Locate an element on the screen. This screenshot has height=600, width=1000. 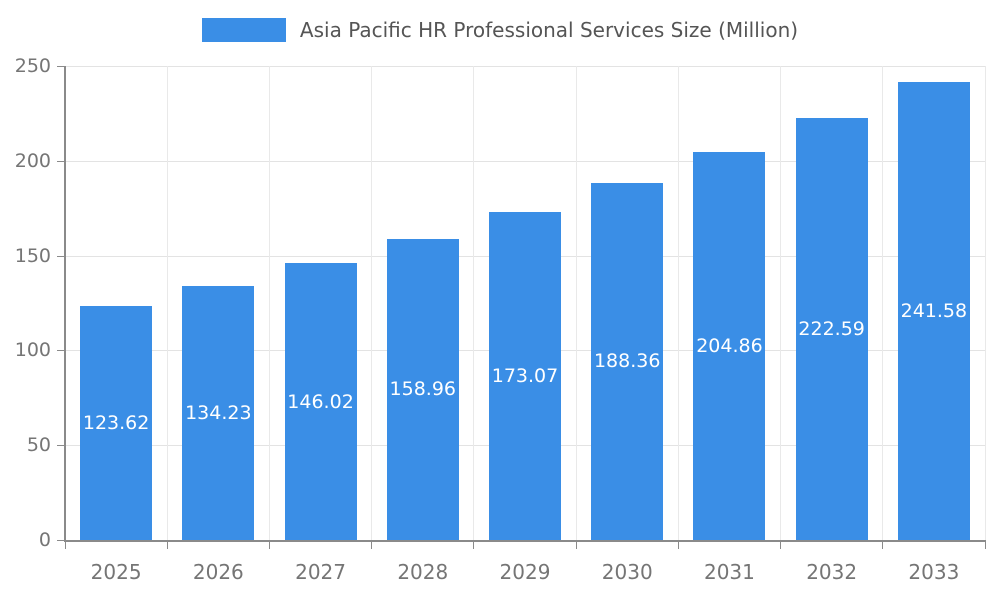
bar: 146.02 is located at coordinates (320, 401).